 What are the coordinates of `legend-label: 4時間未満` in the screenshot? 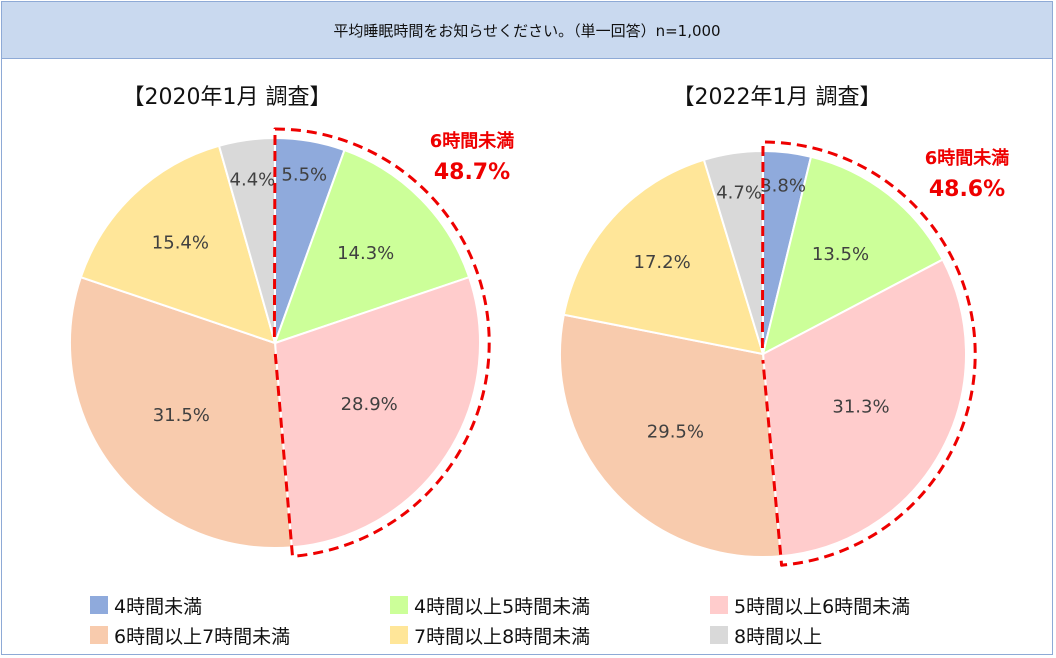 It's located at (158, 606).